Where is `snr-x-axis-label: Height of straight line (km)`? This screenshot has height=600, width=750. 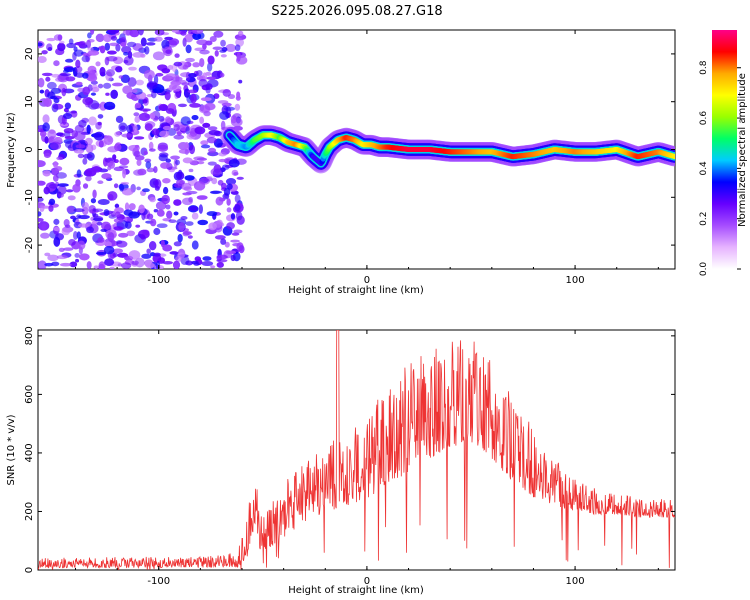 snr-x-axis-label: Height of straight line (km) is located at coordinates (356, 590).